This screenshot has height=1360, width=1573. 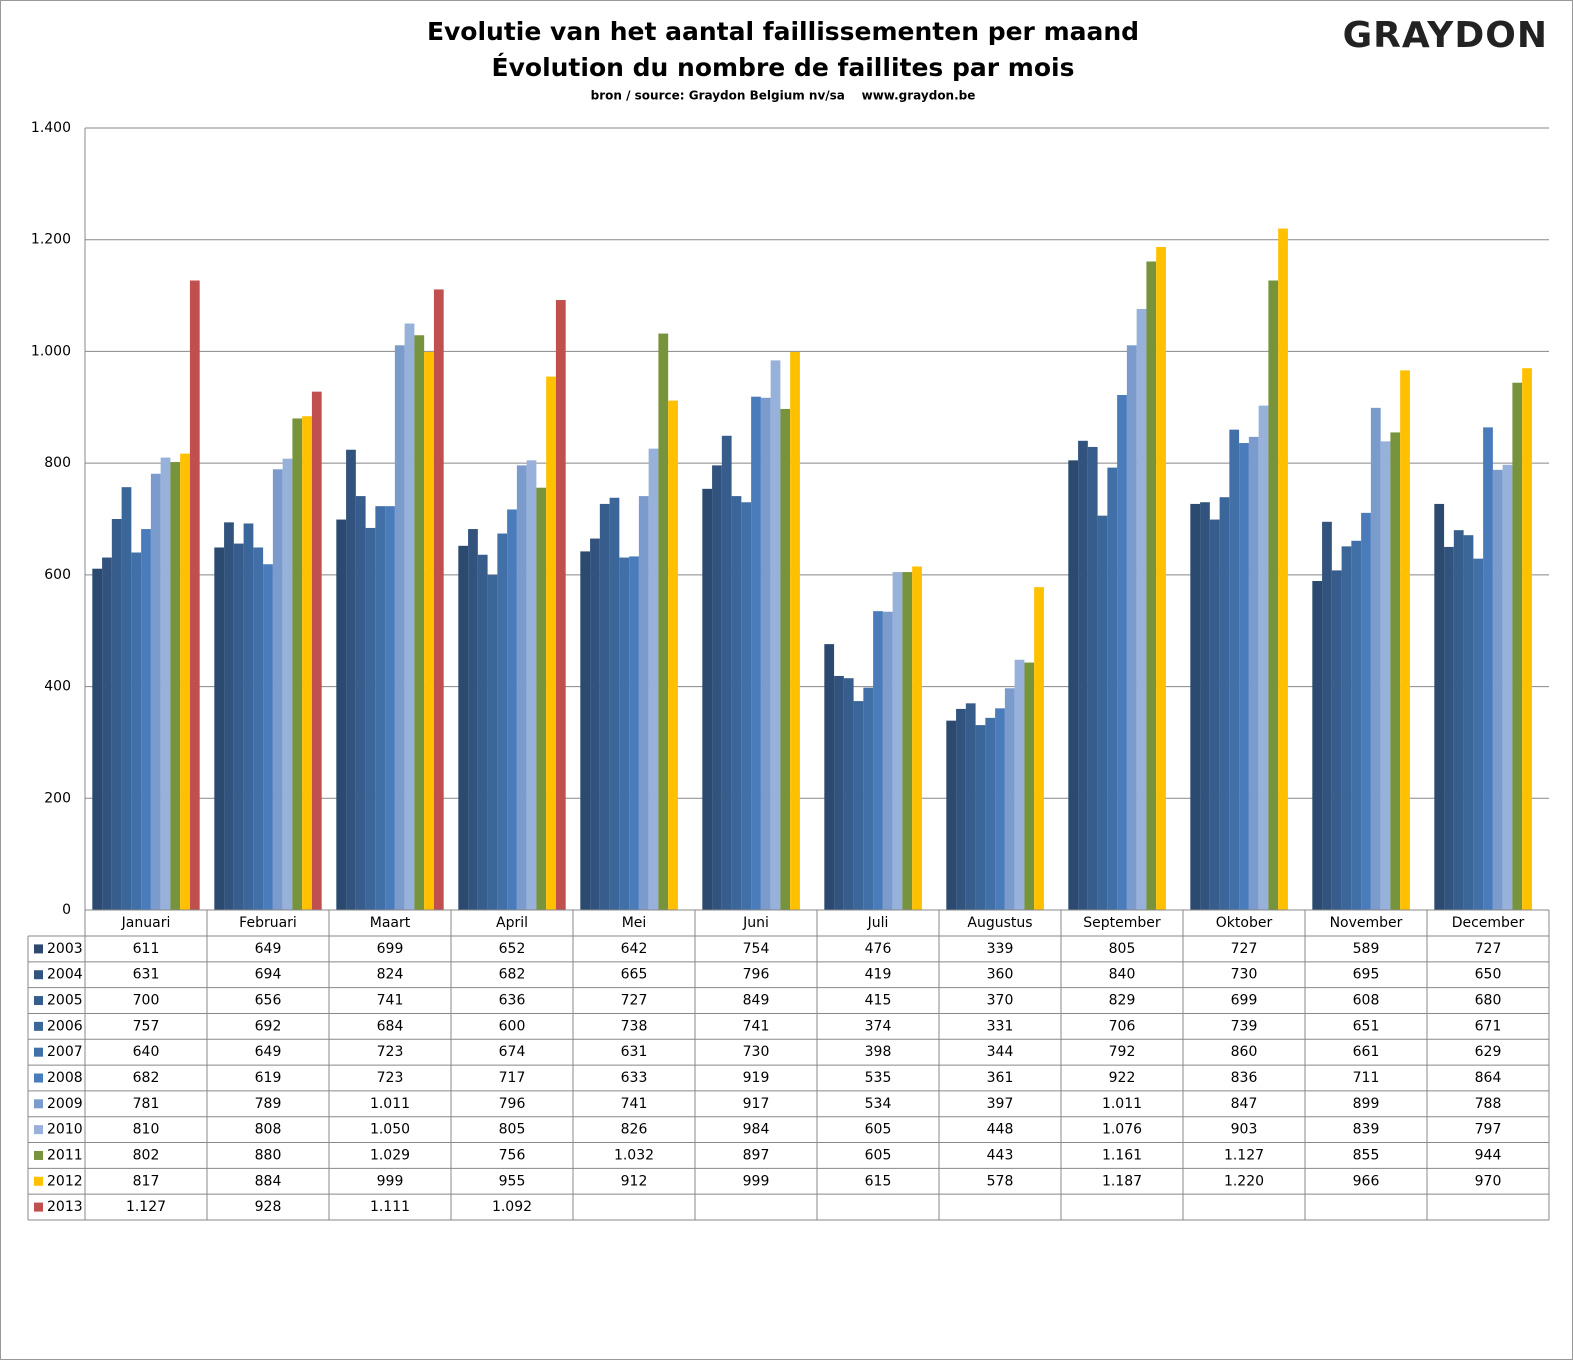 I want to click on table-cell: 739, so click(x=1244, y=1026).